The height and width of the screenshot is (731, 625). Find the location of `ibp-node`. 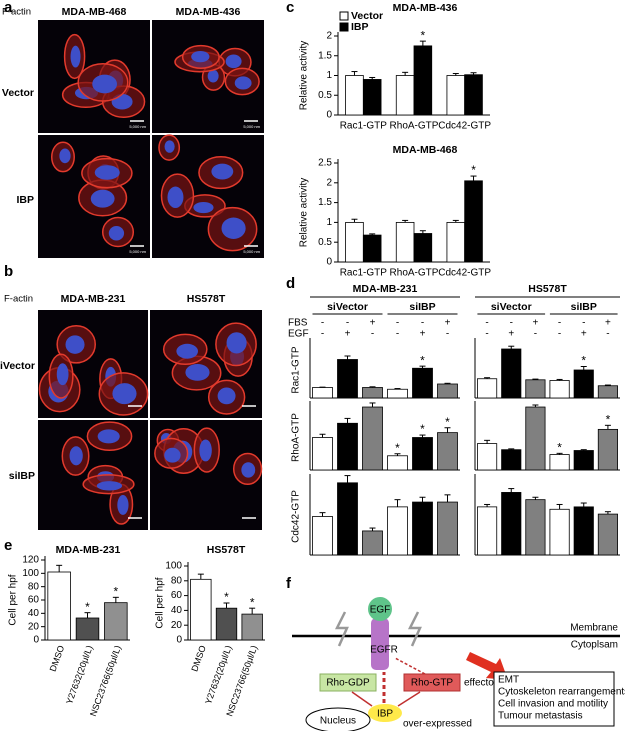

ibp-node is located at coordinates (385, 713).